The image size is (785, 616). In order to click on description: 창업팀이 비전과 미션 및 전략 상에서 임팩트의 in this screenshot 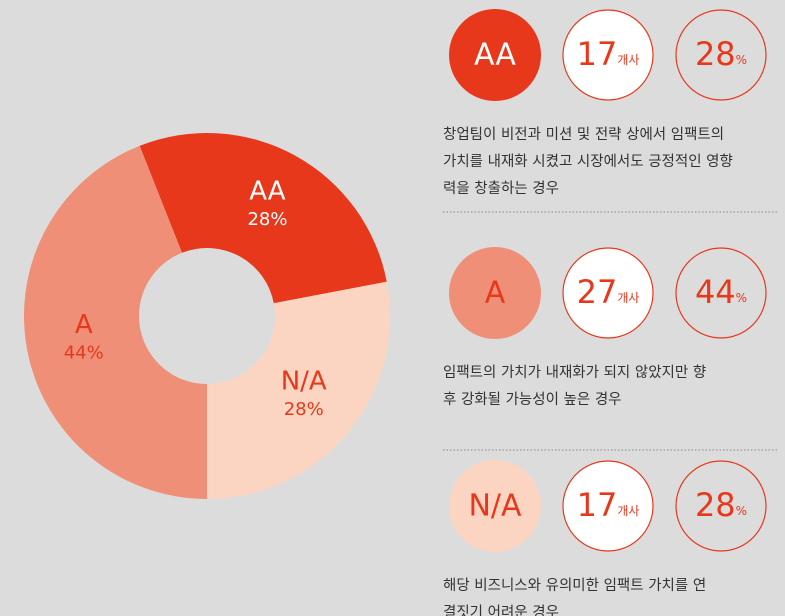, I will do `click(583, 134)`.